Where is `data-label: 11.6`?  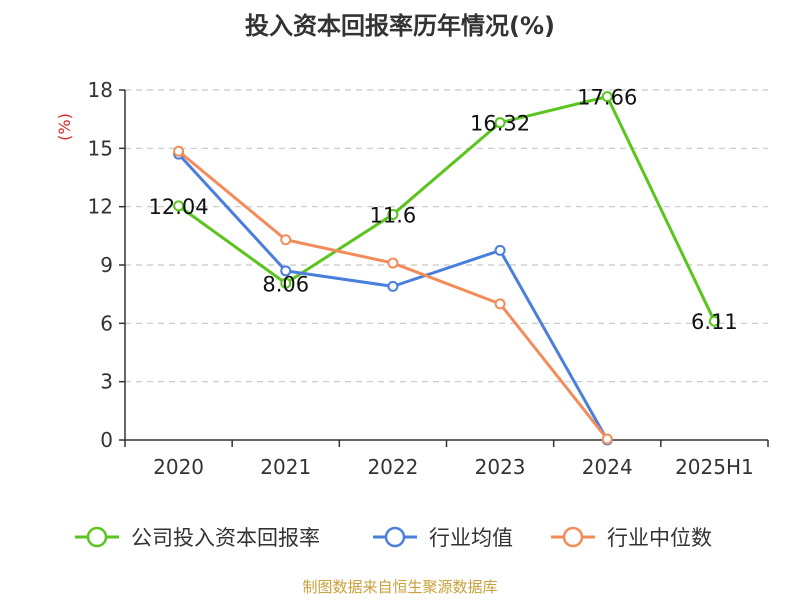
data-label: 11.6 is located at coordinates (393, 215).